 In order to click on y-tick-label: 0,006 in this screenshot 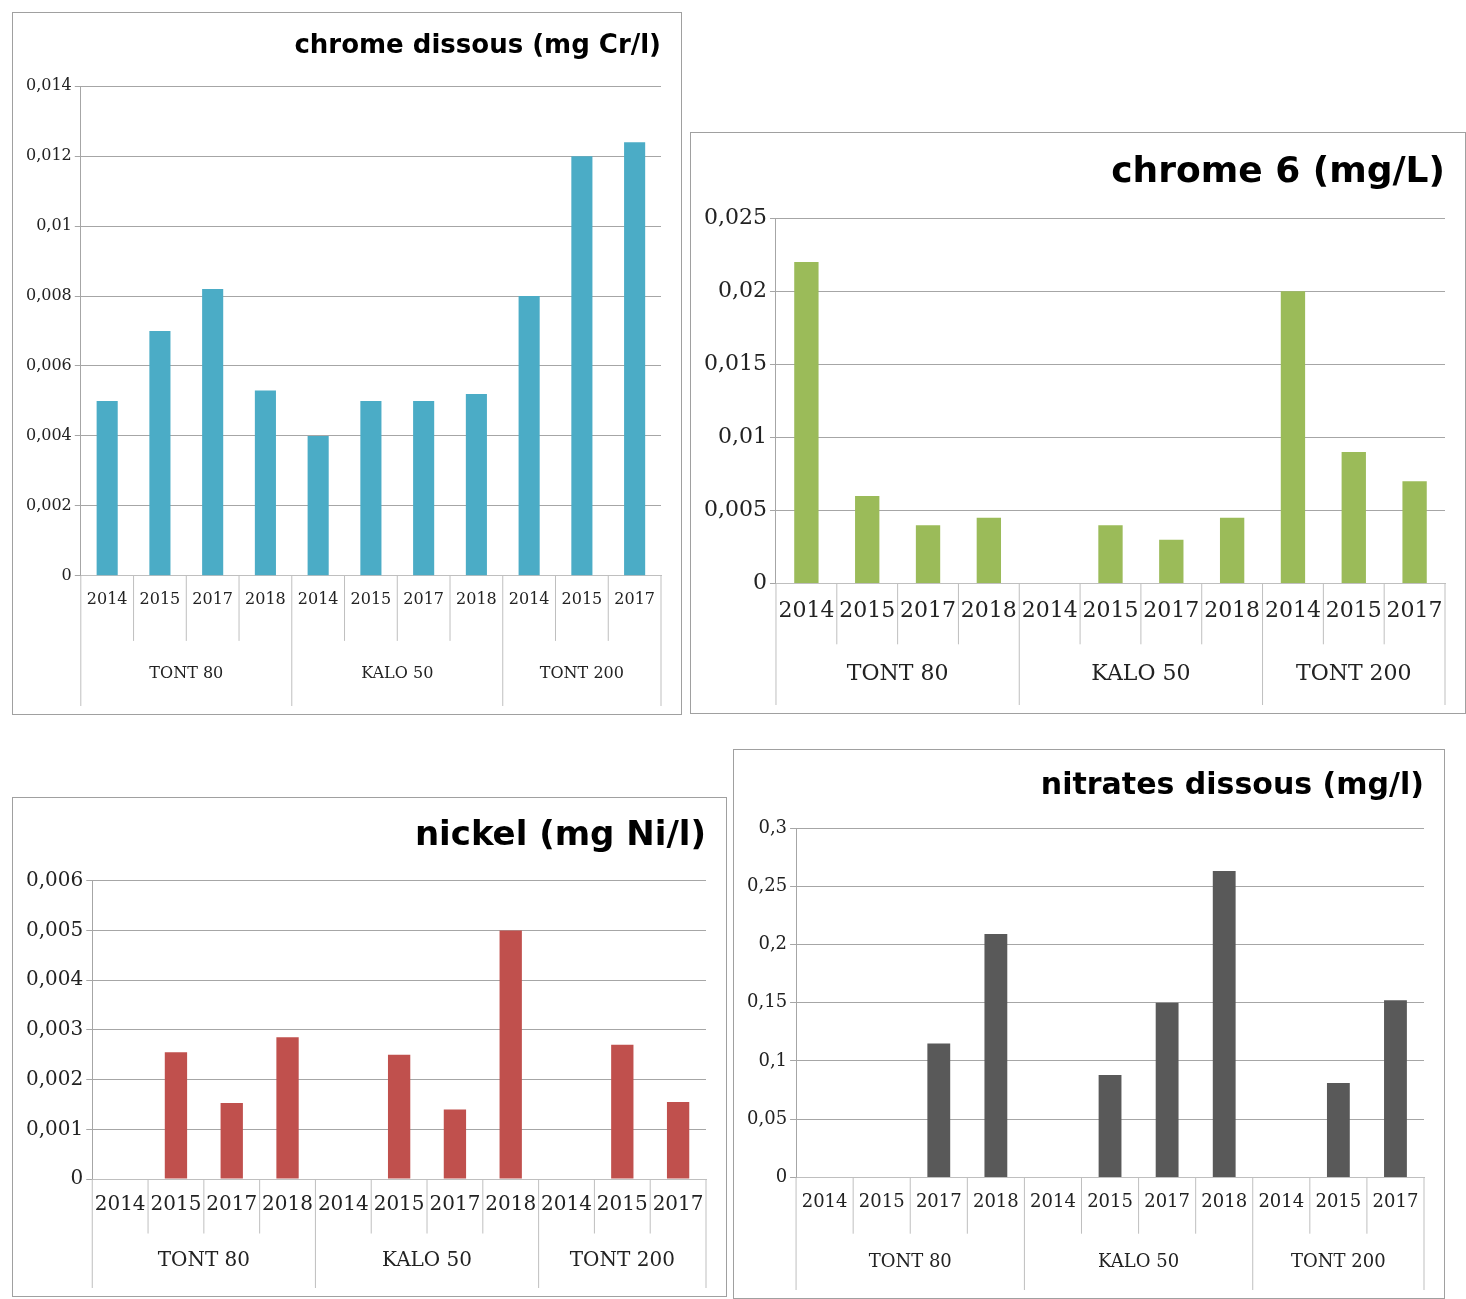, I will do `click(48, 365)`.